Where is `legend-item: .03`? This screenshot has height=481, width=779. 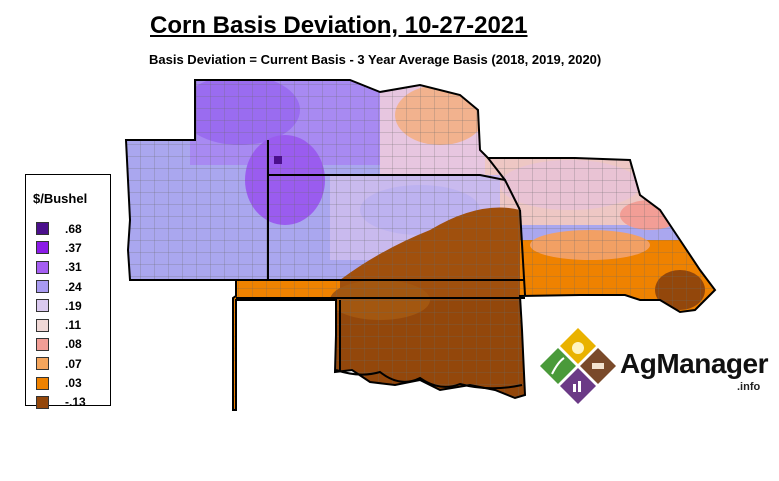
legend-item: .03 is located at coordinates (61, 382).